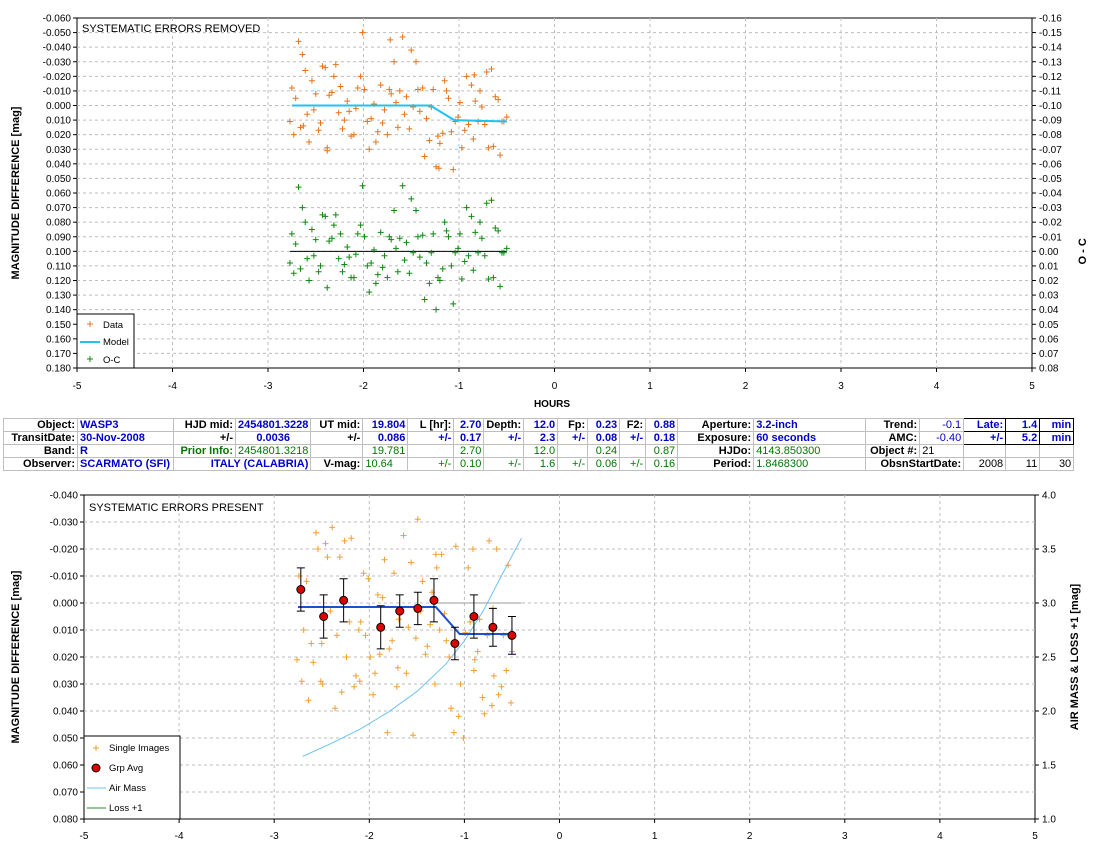 The image size is (1097, 847). What do you see at coordinates (464, 836) in the screenshot?
I see `x-tick-label: -1` at bounding box center [464, 836].